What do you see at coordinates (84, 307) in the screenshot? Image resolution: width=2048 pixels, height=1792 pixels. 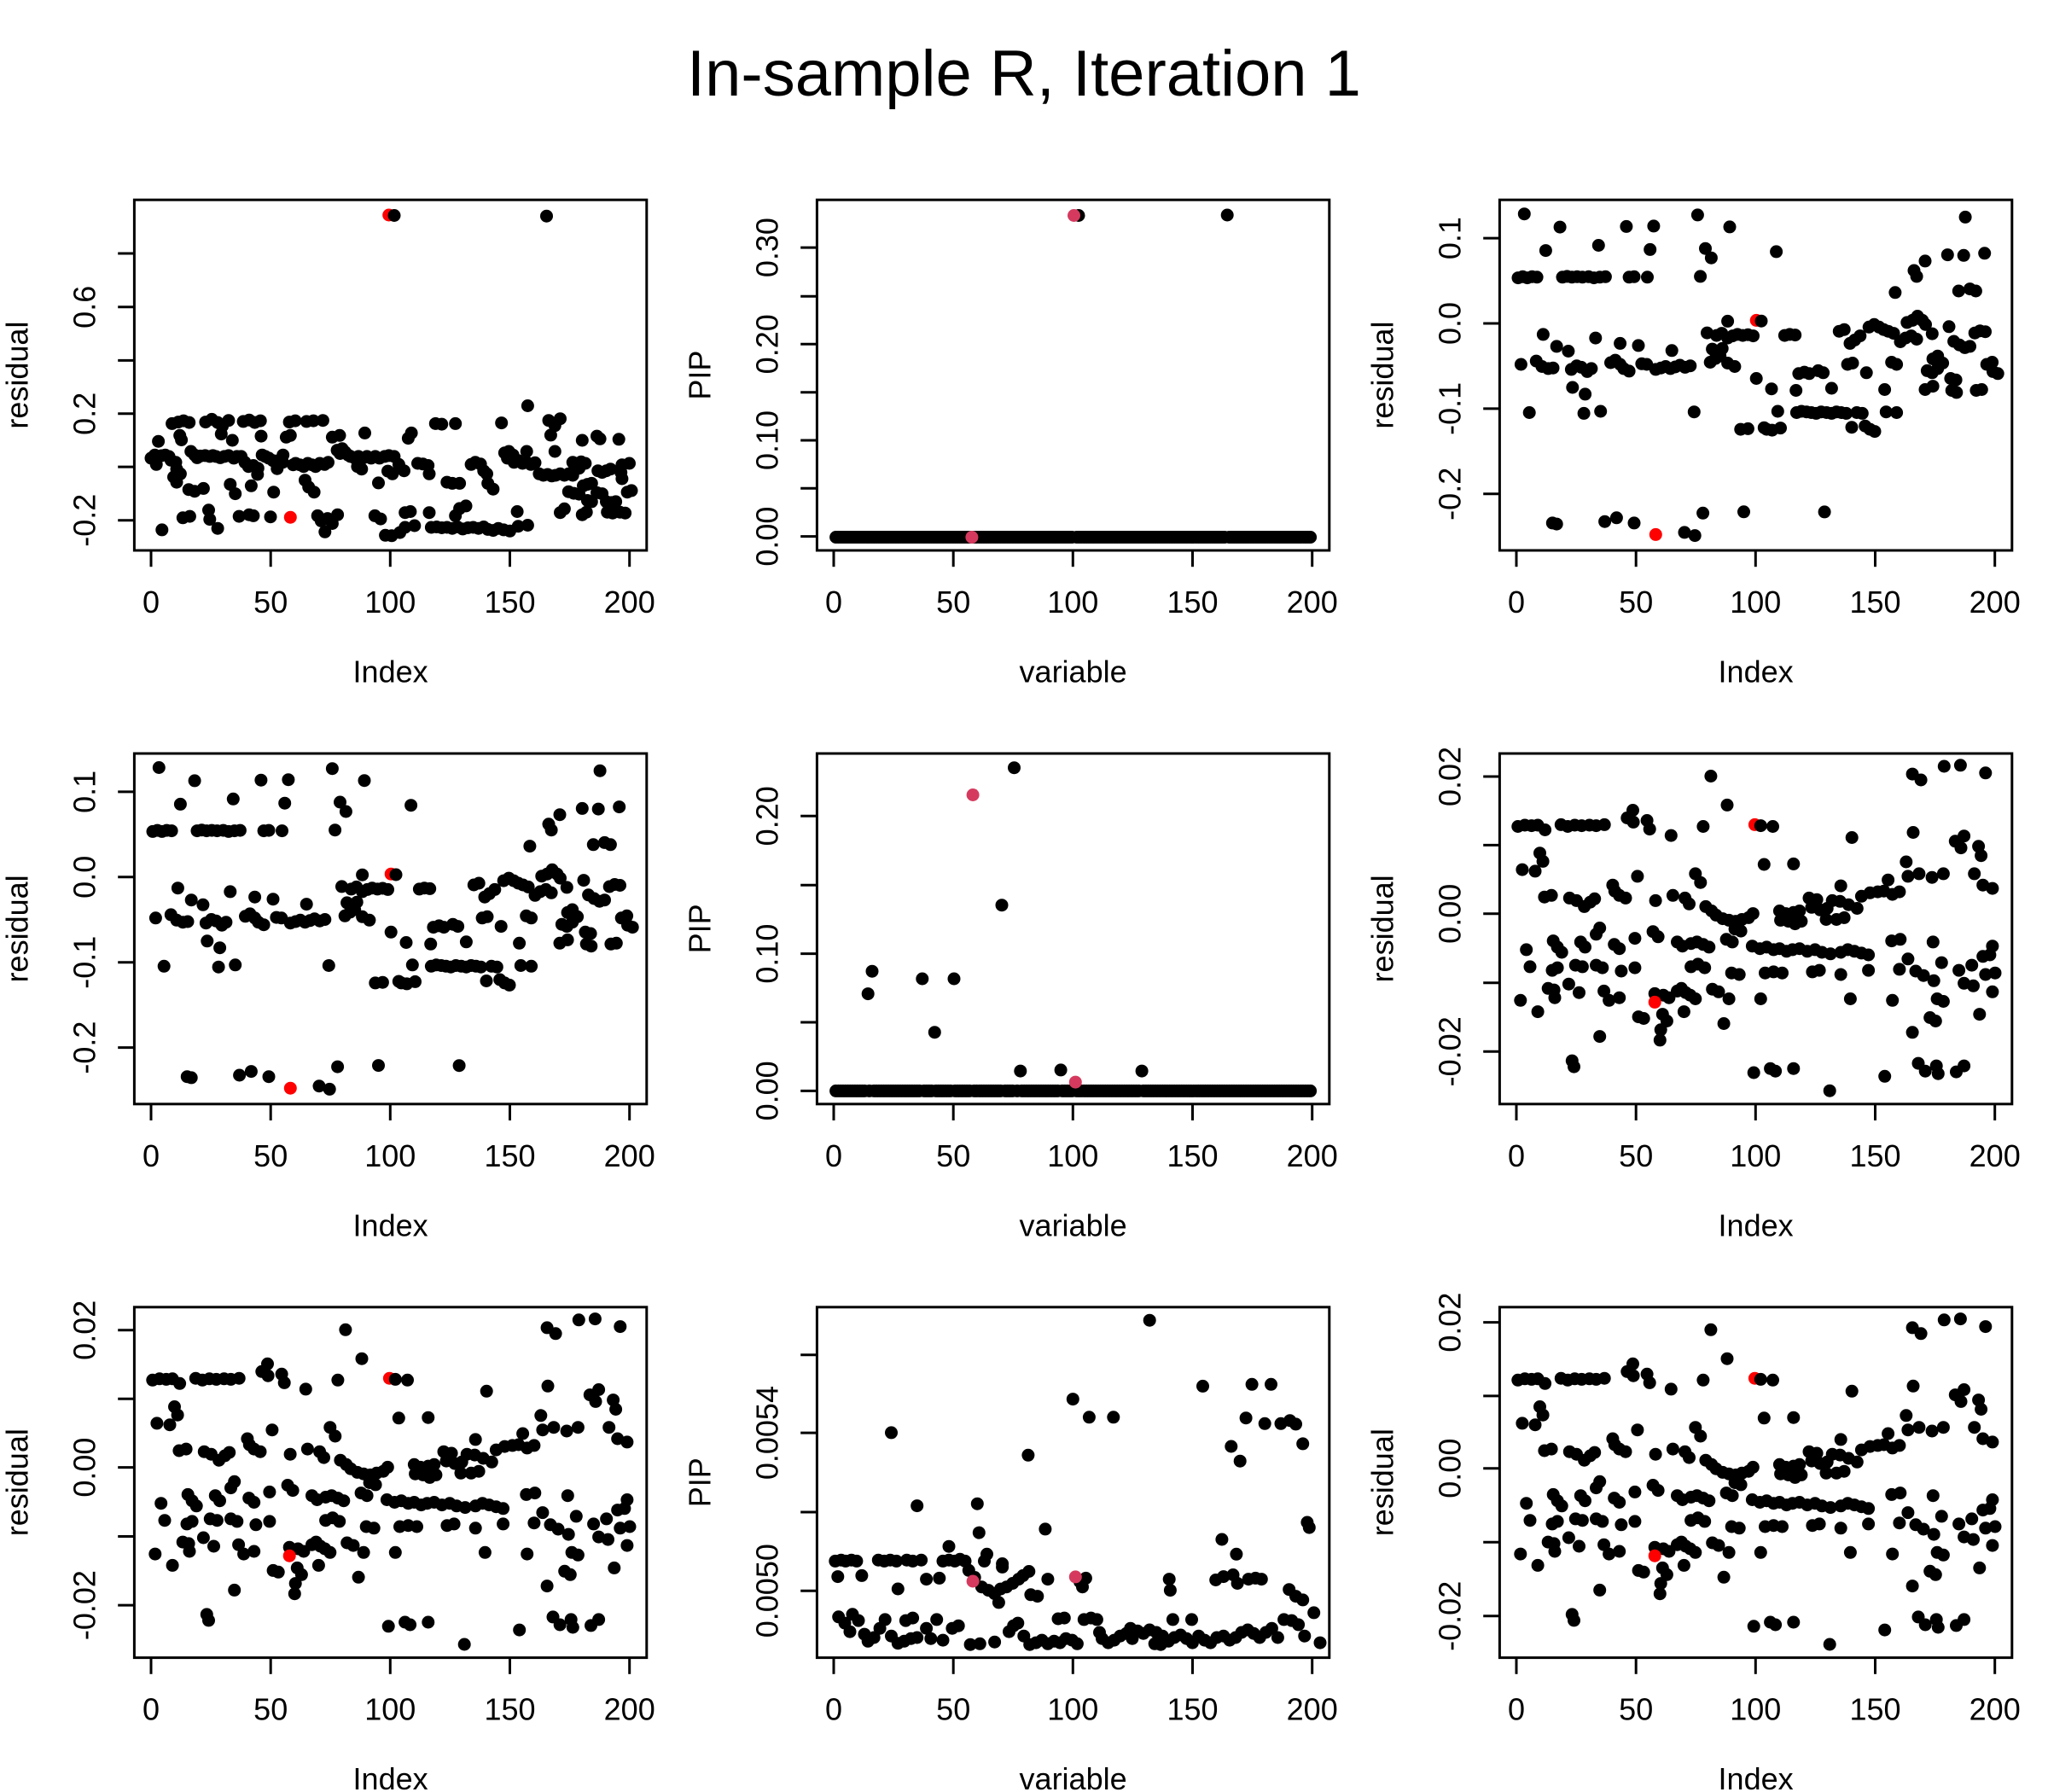 I see `svg-text: 0.6` at bounding box center [84, 307].